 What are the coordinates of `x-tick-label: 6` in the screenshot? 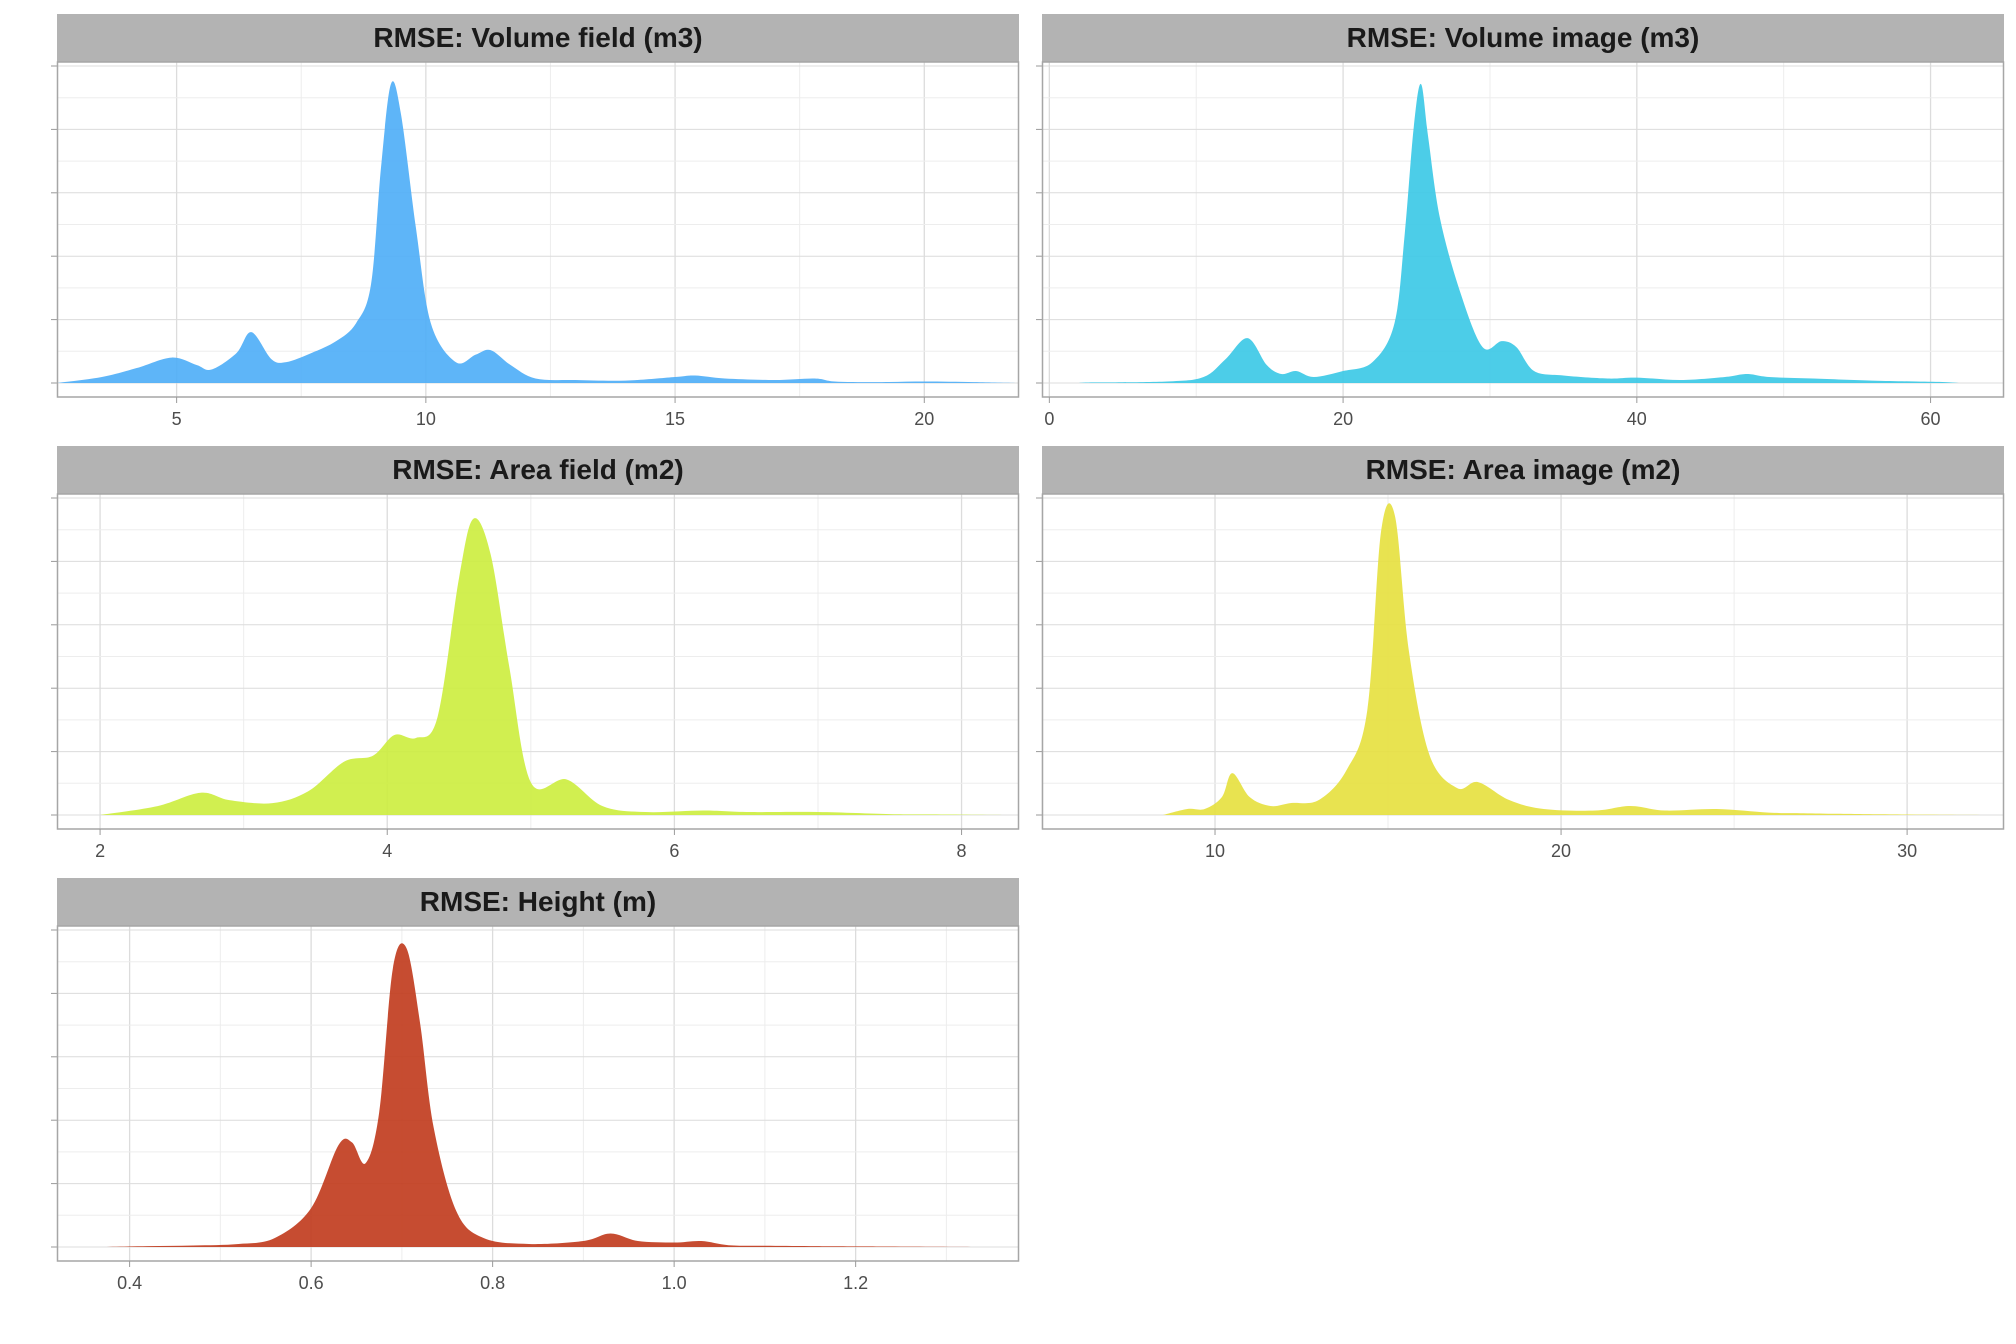 It's located at (674, 851).